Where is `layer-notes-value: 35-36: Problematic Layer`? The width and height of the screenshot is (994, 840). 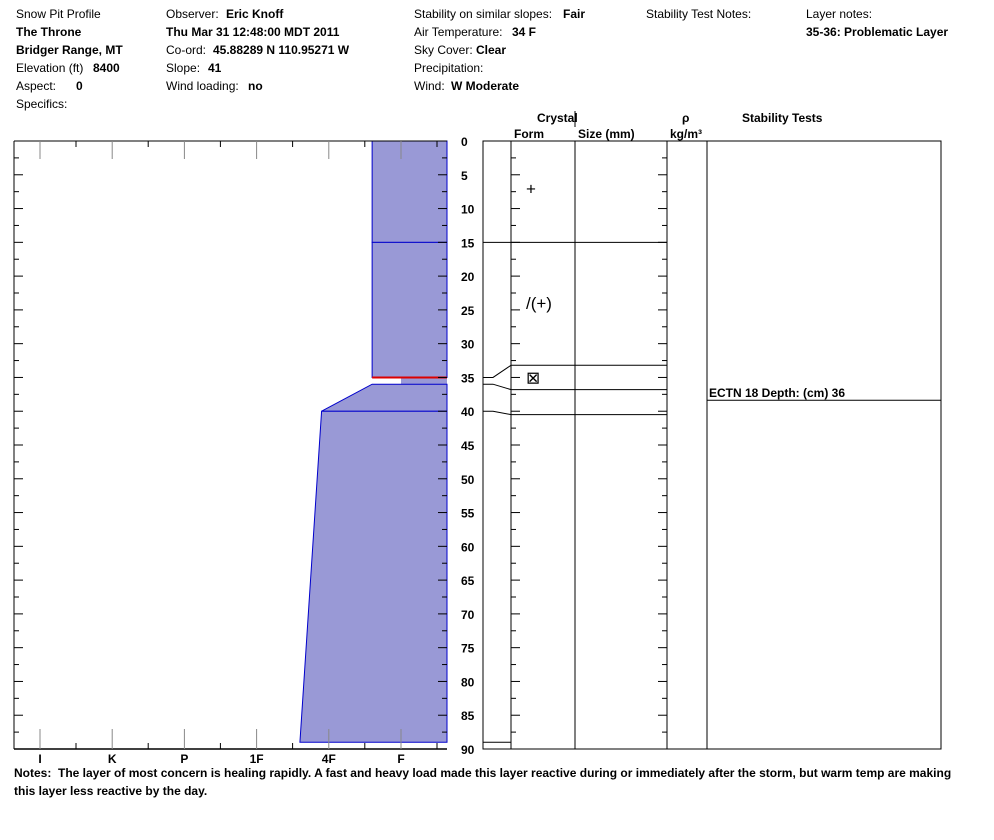 layer-notes-value: 35-36: Problematic Layer is located at coordinates (877, 32).